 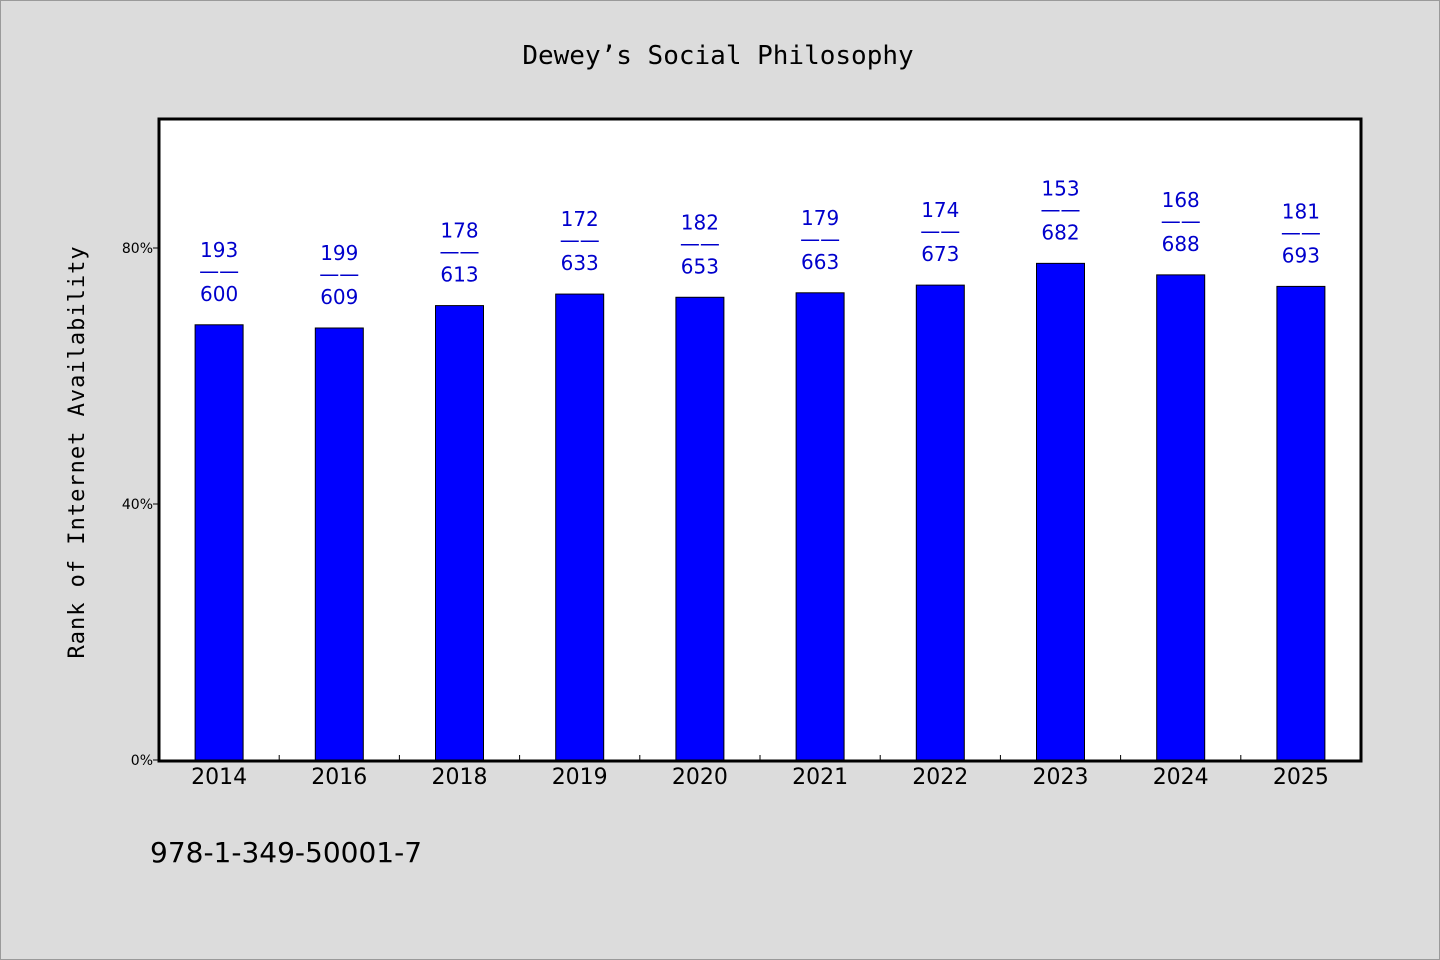 I want to click on data-label-top: 174, so click(x=940, y=210).